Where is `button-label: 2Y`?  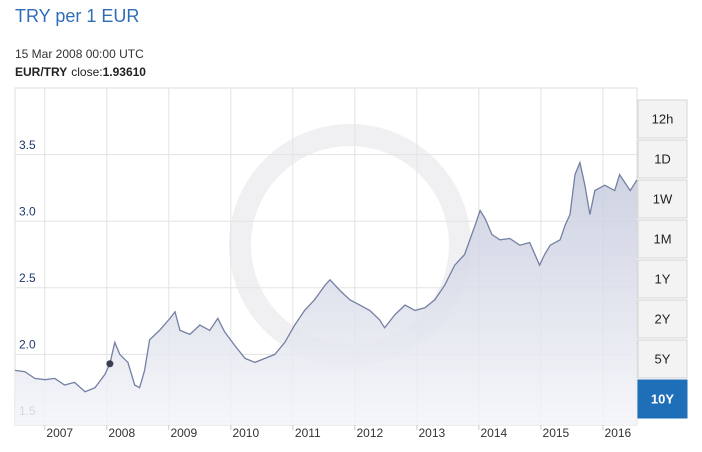
button-label: 2Y is located at coordinates (663, 318).